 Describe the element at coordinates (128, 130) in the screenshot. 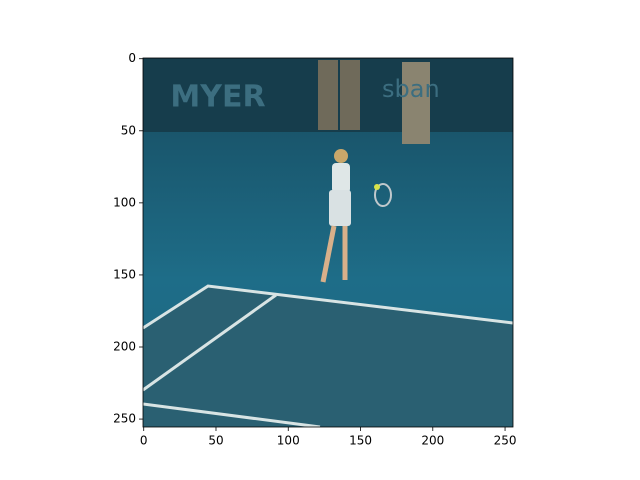

I see `y-tick-label: 50` at that location.